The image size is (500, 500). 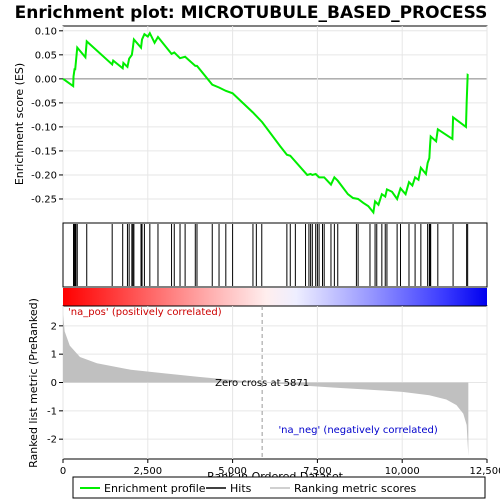 I want to click on zero-cross-label: Zero cross at 5871, so click(x=262, y=383).